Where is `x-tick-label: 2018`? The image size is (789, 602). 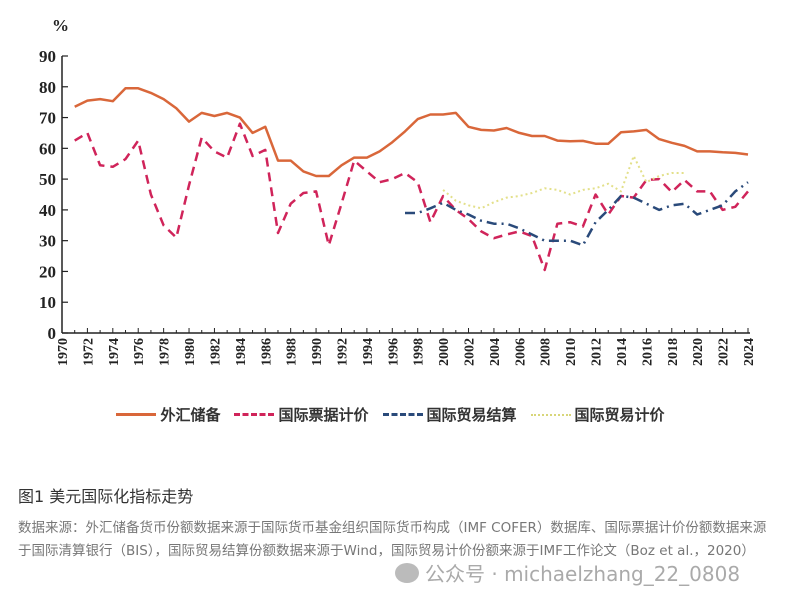 x-tick-label: 2018 is located at coordinates (673, 352).